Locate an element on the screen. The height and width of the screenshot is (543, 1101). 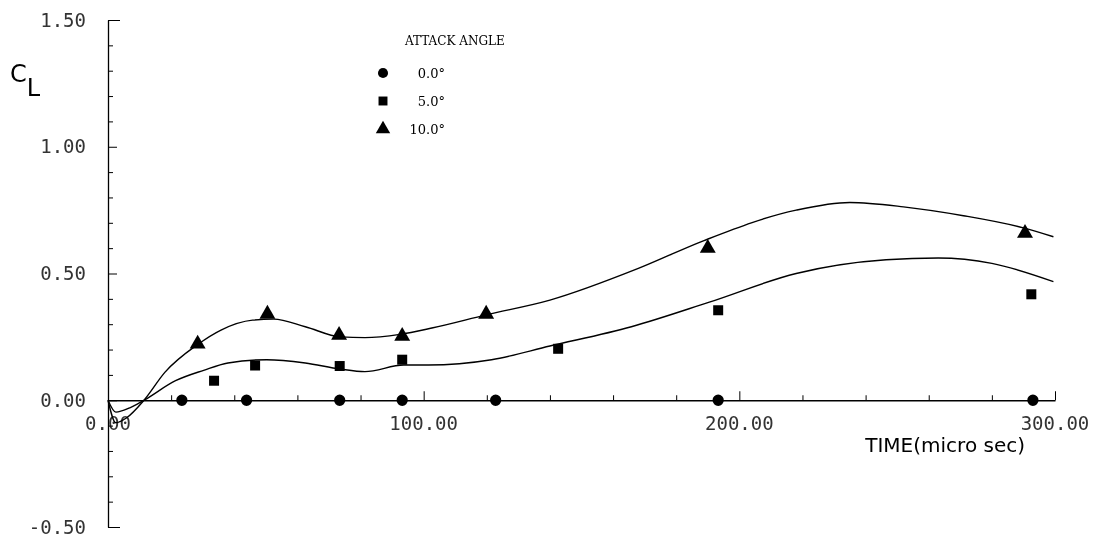
y-tick-label: 1.00 is located at coordinates (63, 146).